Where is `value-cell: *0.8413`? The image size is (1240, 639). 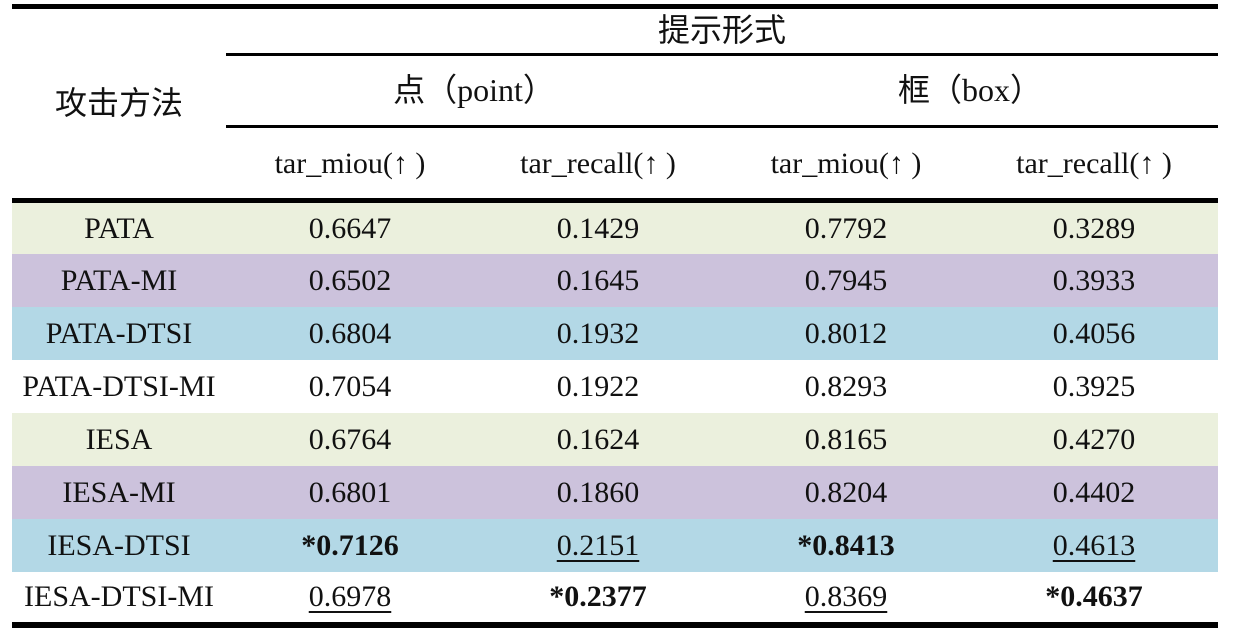
value-cell: *0.8413 is located at coordinates (846, 545).